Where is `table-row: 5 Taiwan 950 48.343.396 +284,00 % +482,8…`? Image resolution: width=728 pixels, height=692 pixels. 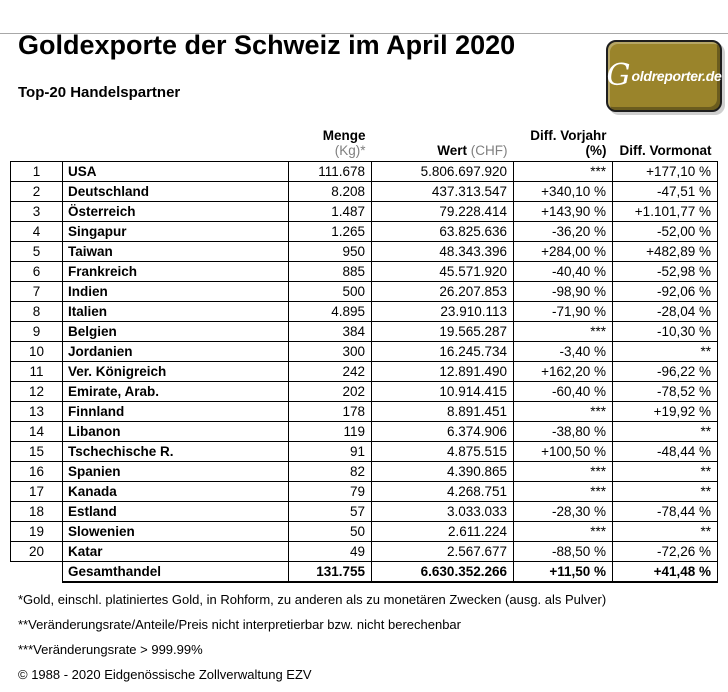
table-row: 5 Taiwan 950 48.343.396 +284,00 % +482,8… is located at coordinates (364, 251).